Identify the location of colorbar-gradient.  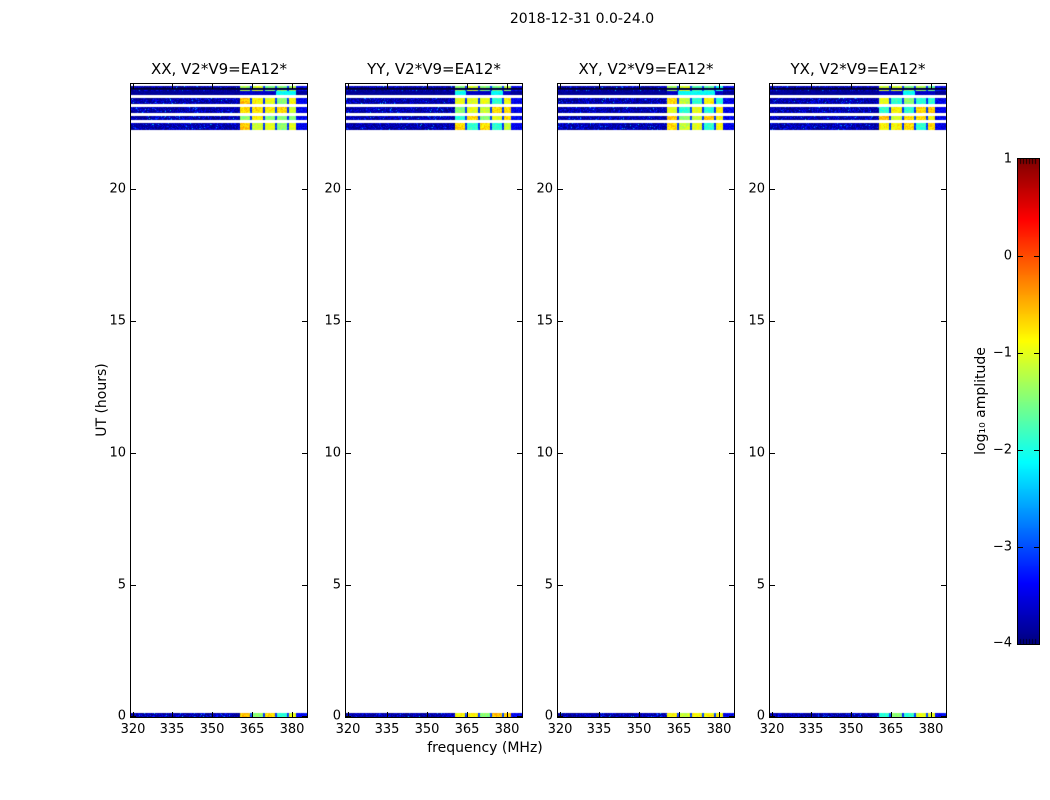
(1028, 401).